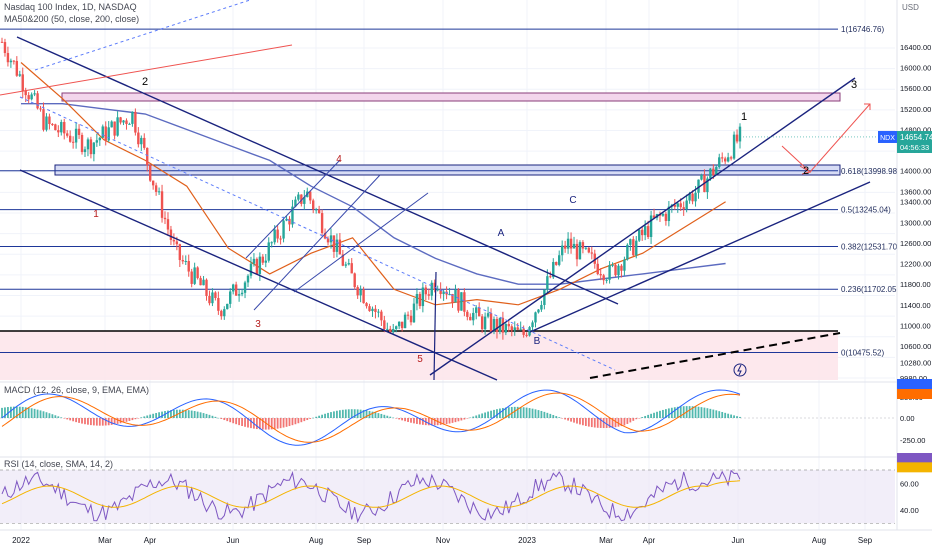  Describe the element at coordinates (21, 540) in the screenshot. I see `time-tick: 2022` at that location.